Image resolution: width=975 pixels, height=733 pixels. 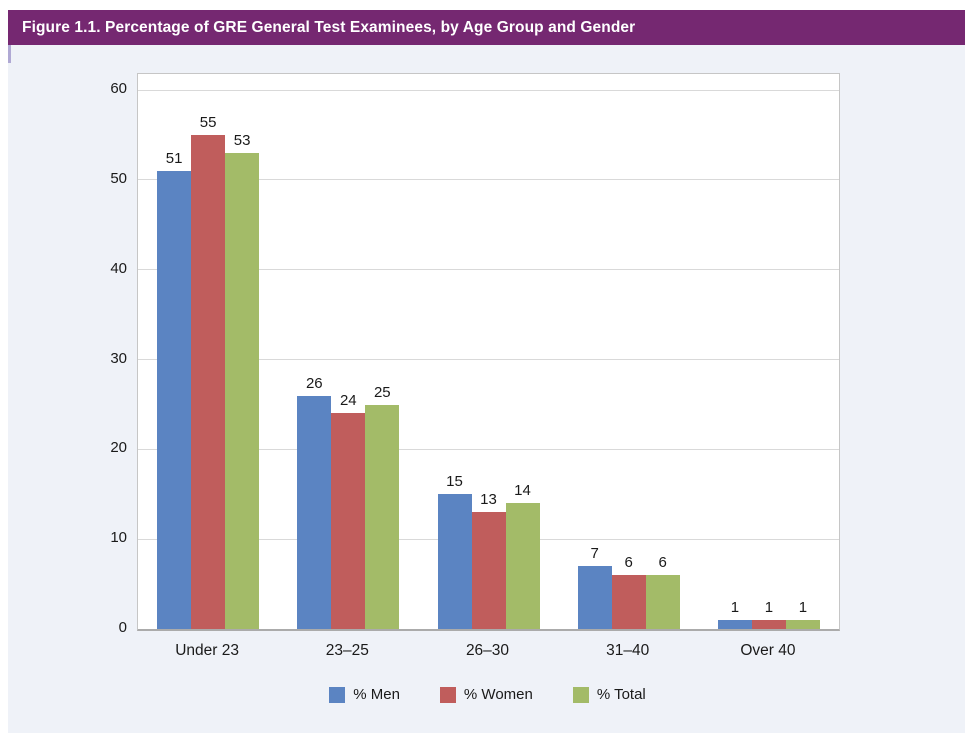 I want to click on legend-label: % Total, so click(x=621, y=694).